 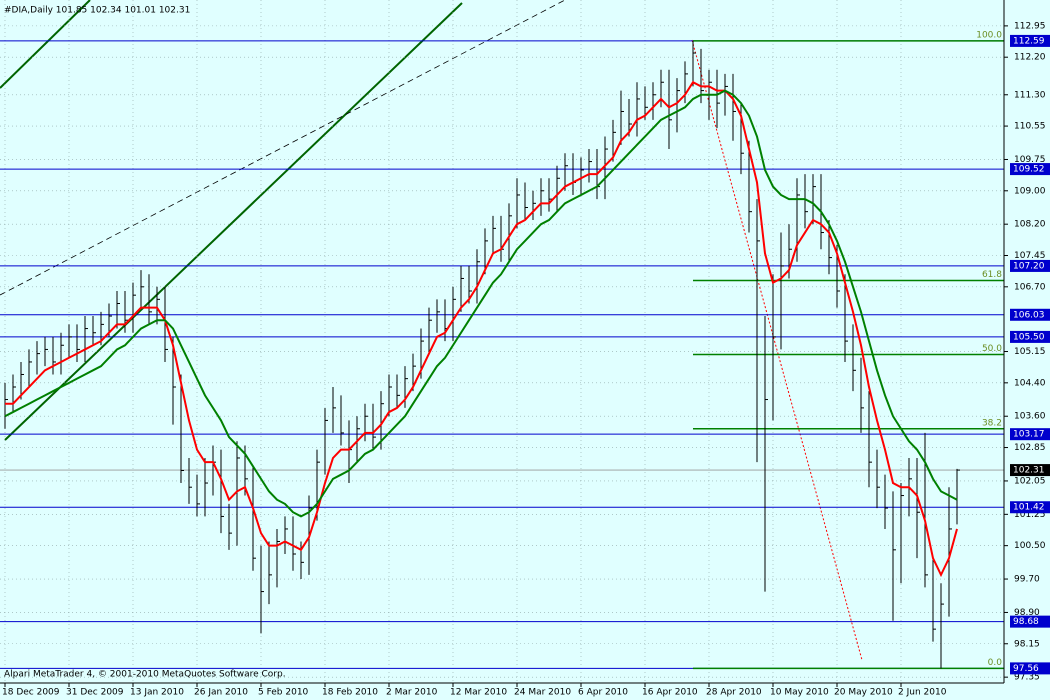 What do you see at coordinates (1030, 546) in the screenshot?
I see `y-tick-label: 100.50` at bounding box center [1030, 546].